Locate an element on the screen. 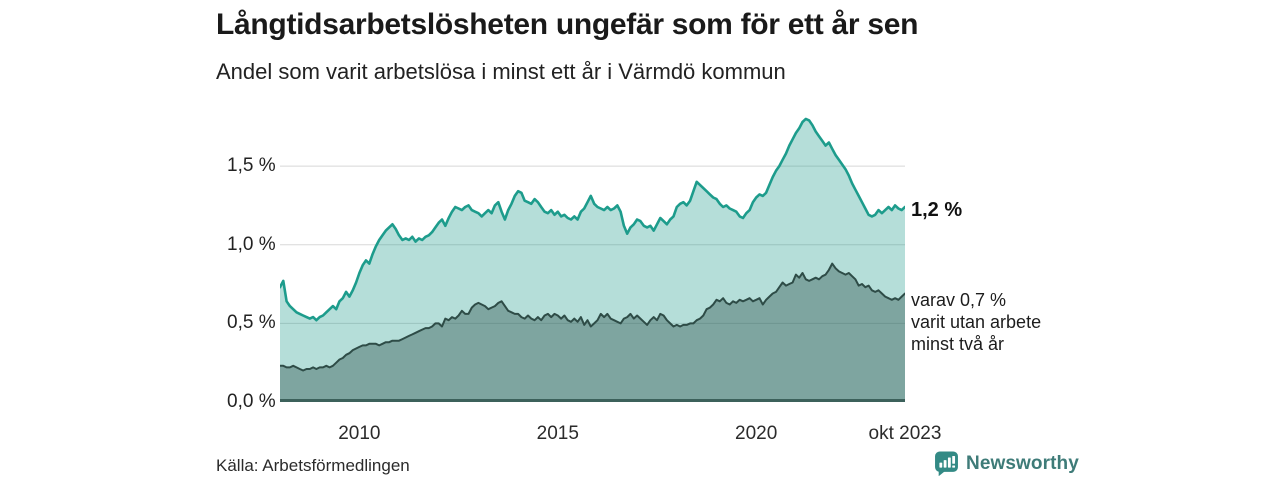 The width and height of the screenshot is (1280, 480). x-tick-label: okt 2023 is located at coordinates (905, 433).